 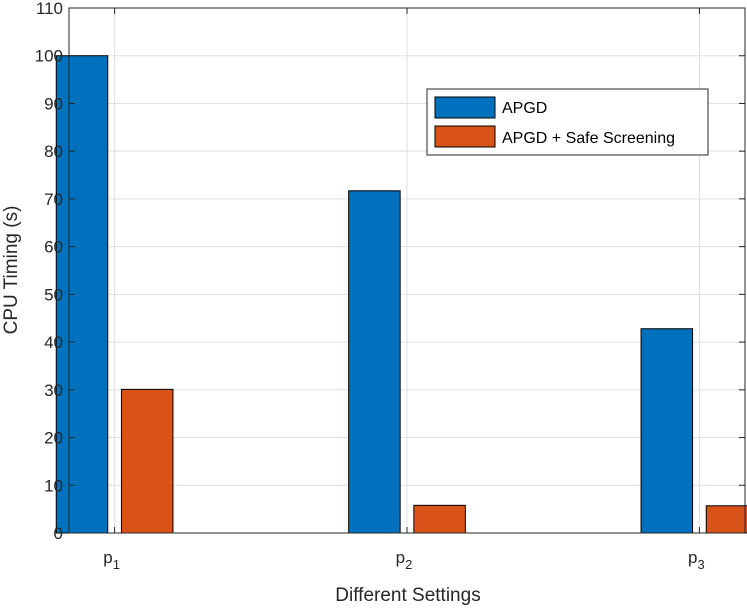 What do you see at coordinates (53, 151) in the screenshot?
I see `y-tick-label-80: 80` at bounding box center [53, 151].